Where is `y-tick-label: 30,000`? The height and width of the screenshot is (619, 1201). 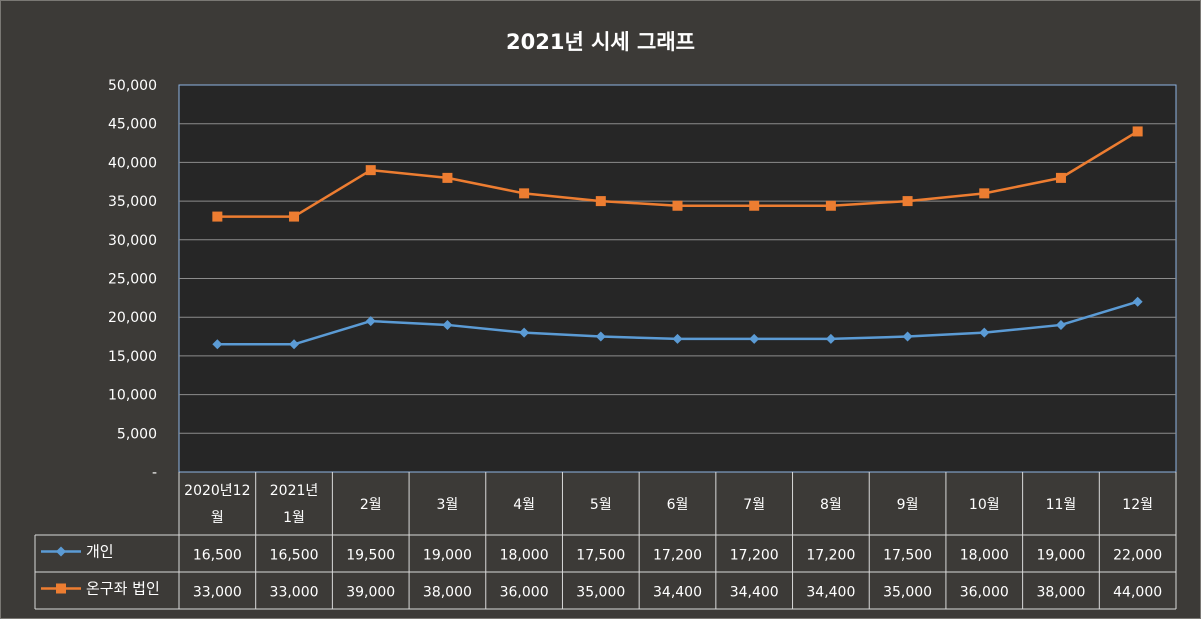 y-tick-label: 30,000 is located at coordinates (132, 241).